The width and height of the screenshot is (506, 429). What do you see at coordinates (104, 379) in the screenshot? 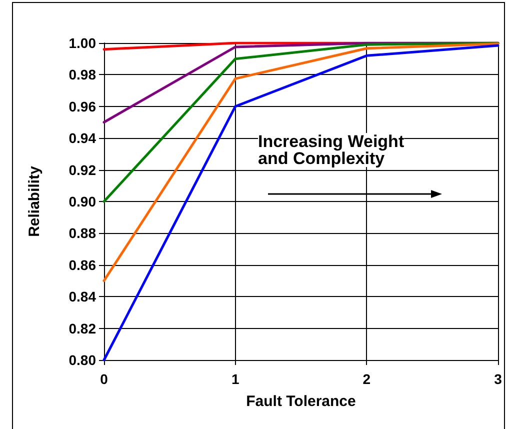
I see `x-tick-label: 0` at bounding box center [104, 379].